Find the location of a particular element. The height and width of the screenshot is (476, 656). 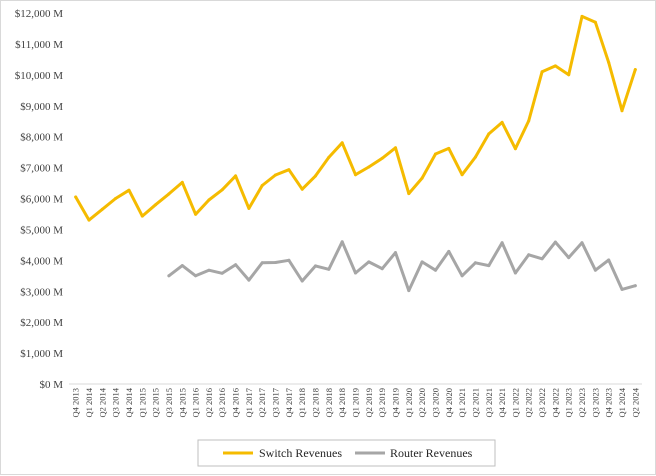

x-tick-label: Q4 2015 is located at coordinates (182, 403).